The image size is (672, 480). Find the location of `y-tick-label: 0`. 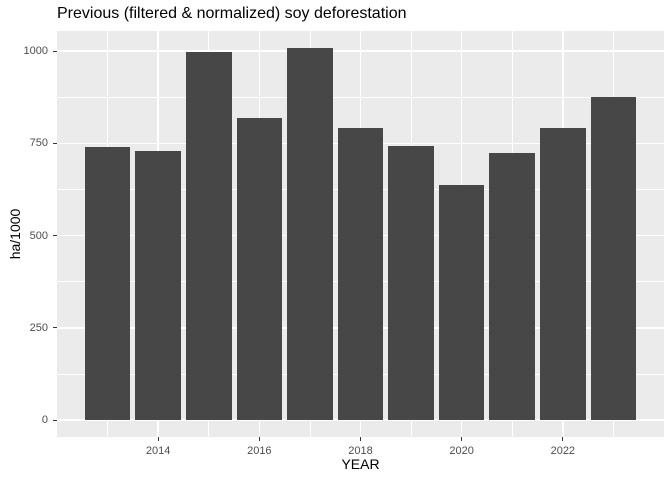

y-tick-label: 0 is located at coordinates (44, 420).